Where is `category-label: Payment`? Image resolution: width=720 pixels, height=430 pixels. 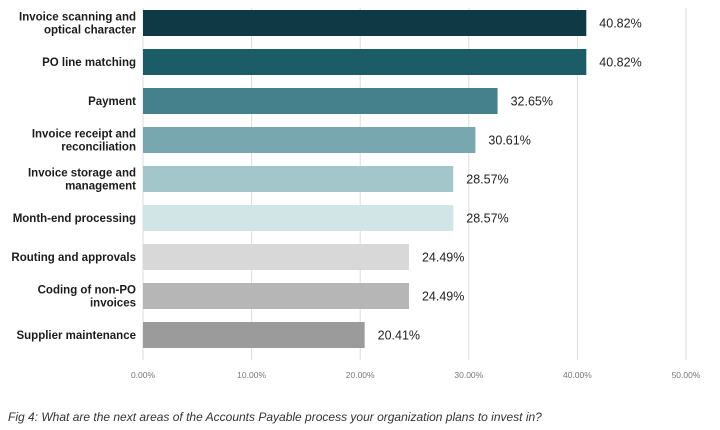
category-label: Payment is located at coordinates (112, 102).